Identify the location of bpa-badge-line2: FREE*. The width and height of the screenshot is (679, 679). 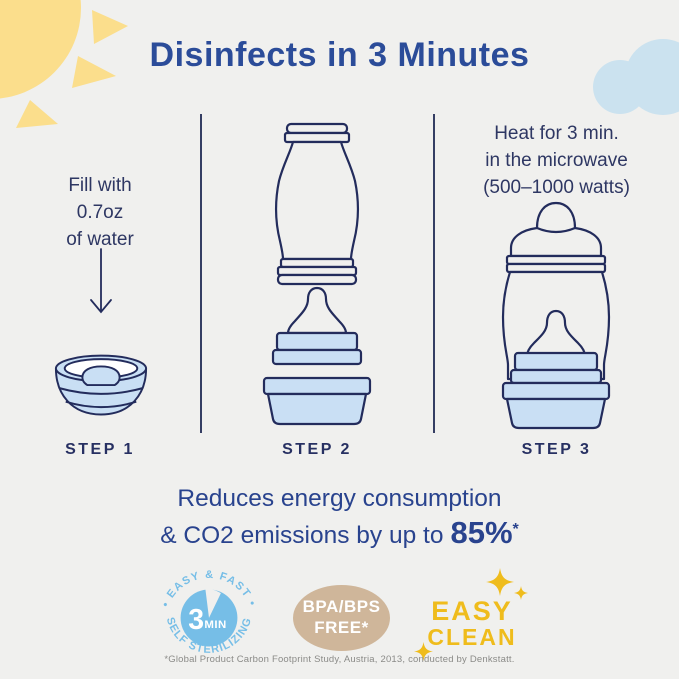
(341, 627).